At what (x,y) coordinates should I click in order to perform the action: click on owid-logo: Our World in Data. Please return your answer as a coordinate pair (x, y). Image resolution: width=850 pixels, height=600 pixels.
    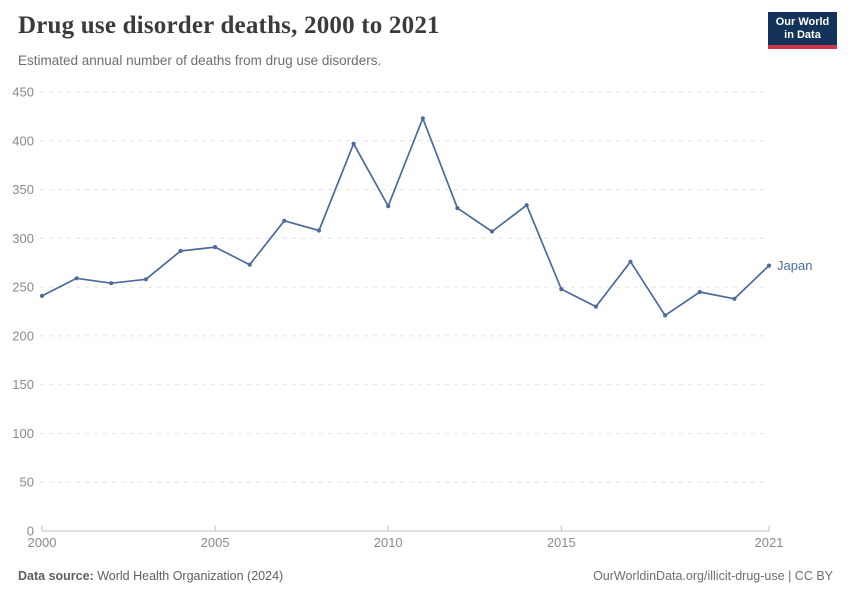
    Looking at the image, I should click on (802, 30).